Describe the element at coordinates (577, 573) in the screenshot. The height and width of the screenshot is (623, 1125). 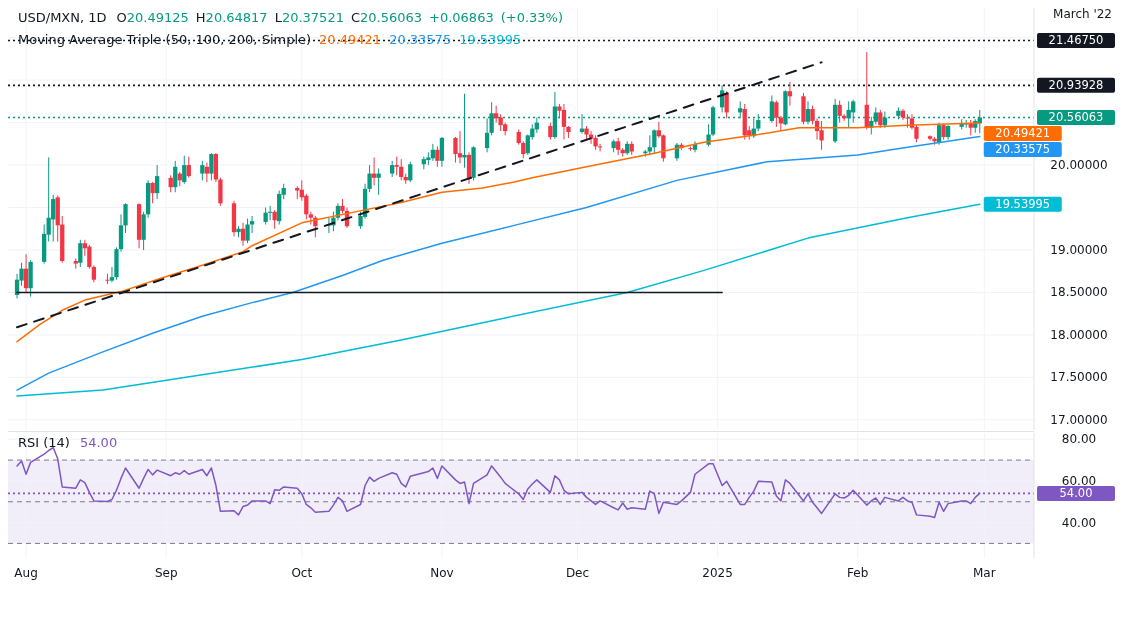
I see `x-tick-label: Dec` at that location.